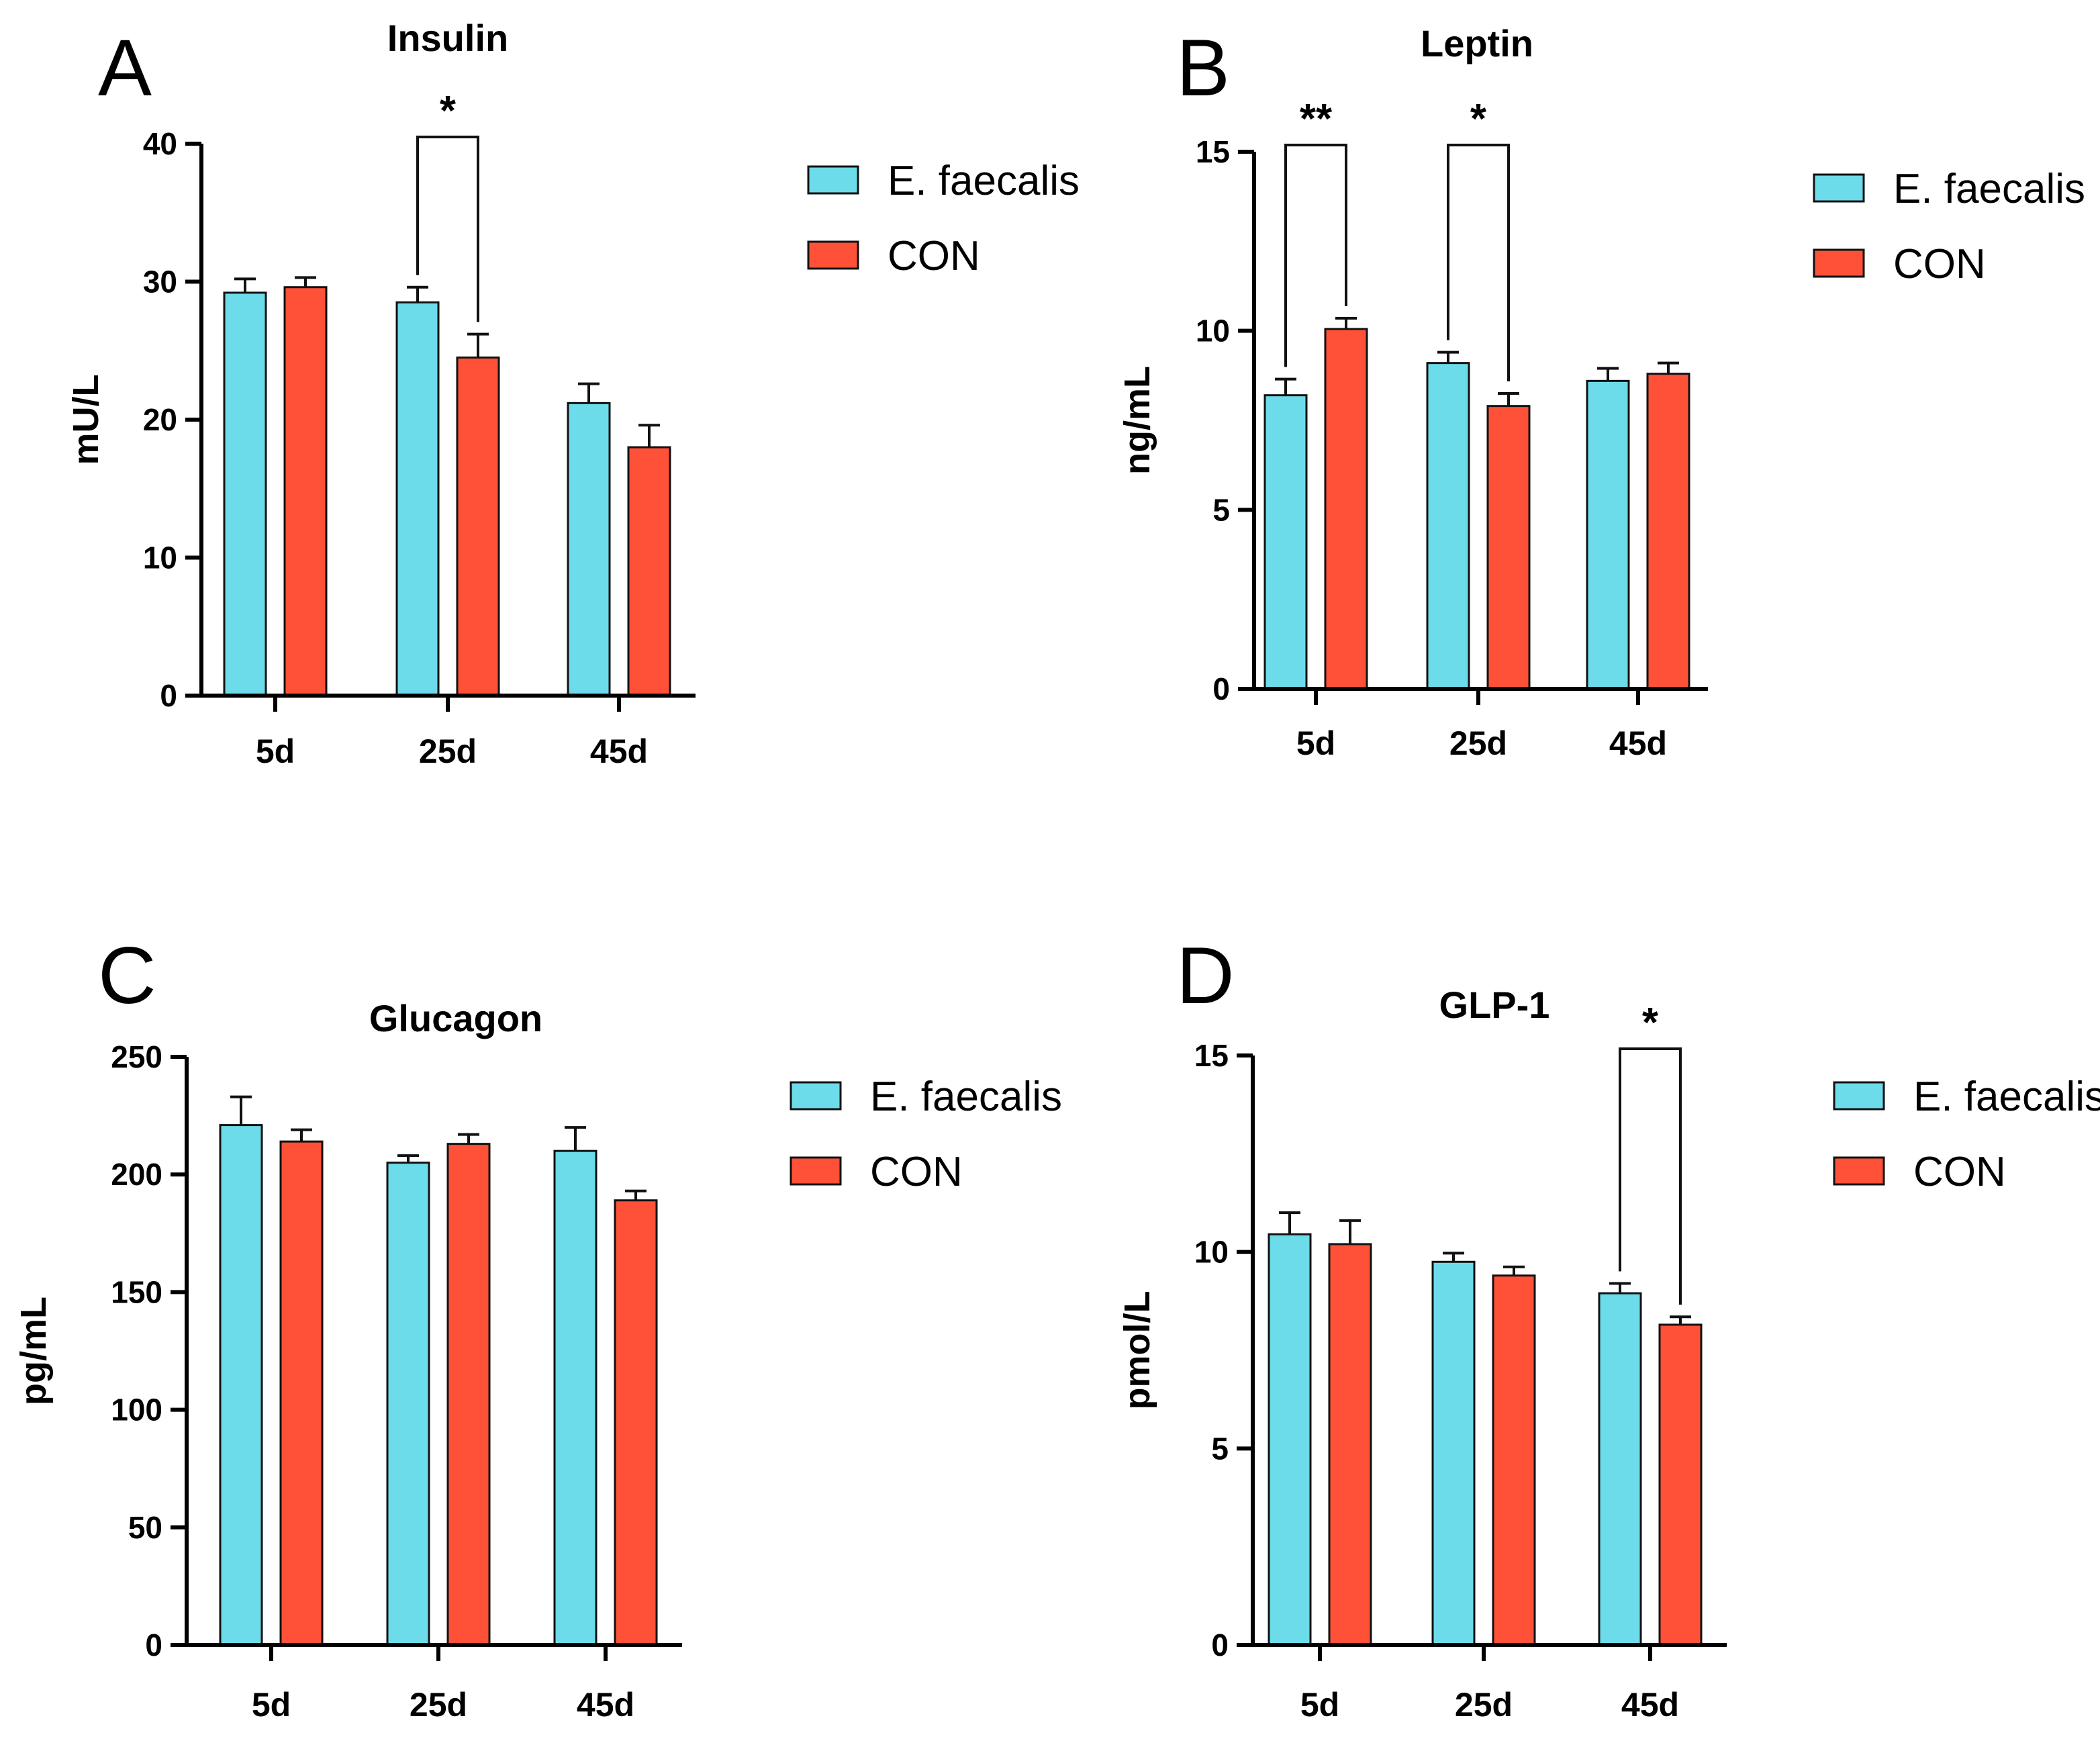  What do you see at coordinates (145, 1527) in the screenshot?
I see `y-tick-label: 50` at bounding box center [145, 1527].